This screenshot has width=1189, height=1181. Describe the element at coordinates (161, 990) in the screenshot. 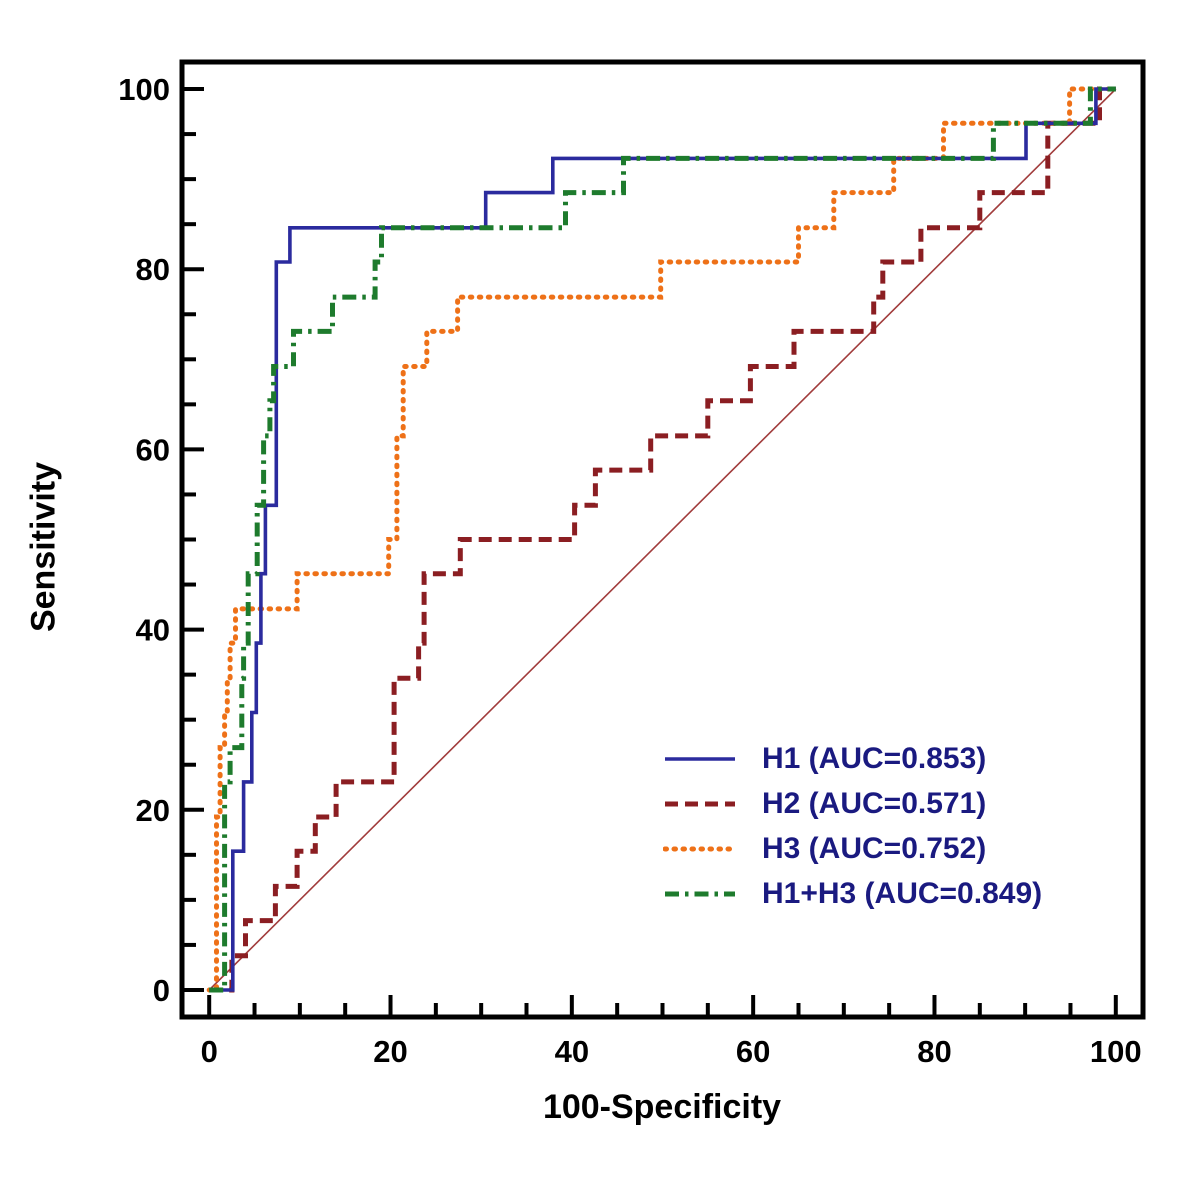

I see `y-tick-label: 0` at that location.